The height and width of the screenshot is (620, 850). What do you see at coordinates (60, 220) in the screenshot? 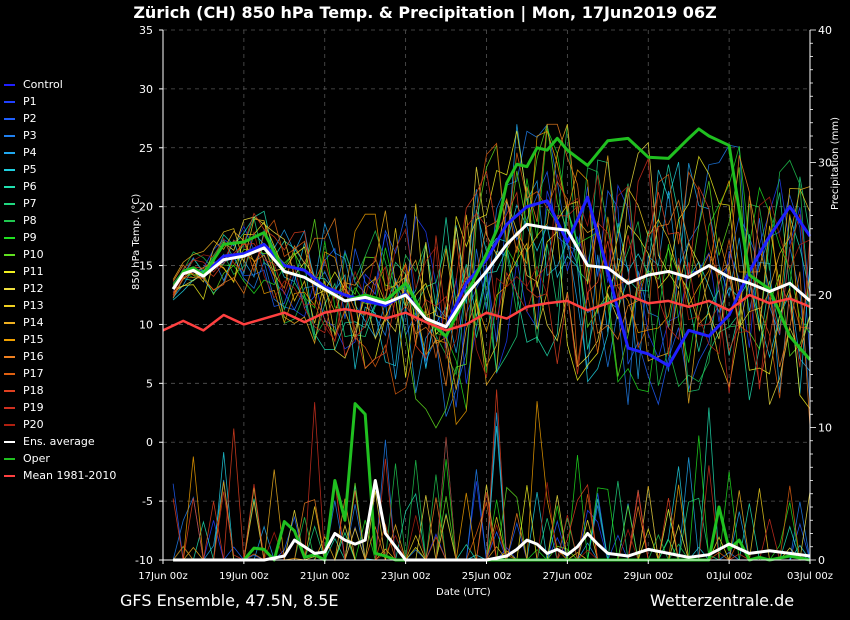
I see `legend-entry: P8` at bounding box center [60, 220].